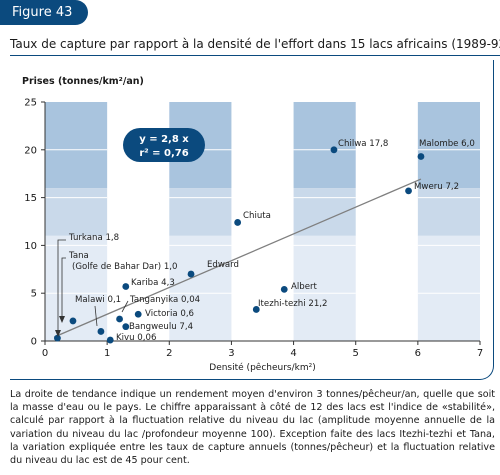 The height and width of the screenshot is (475, 500). I want to click on y-tick-label-0: 0, so click(34, 342).